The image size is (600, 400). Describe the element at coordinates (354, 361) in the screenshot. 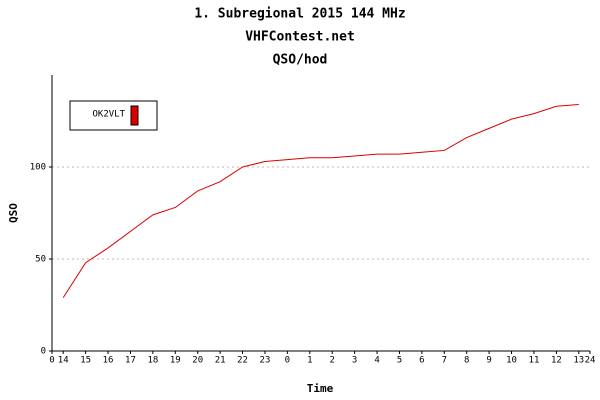

I see `x-tick-label: 3` at that location.